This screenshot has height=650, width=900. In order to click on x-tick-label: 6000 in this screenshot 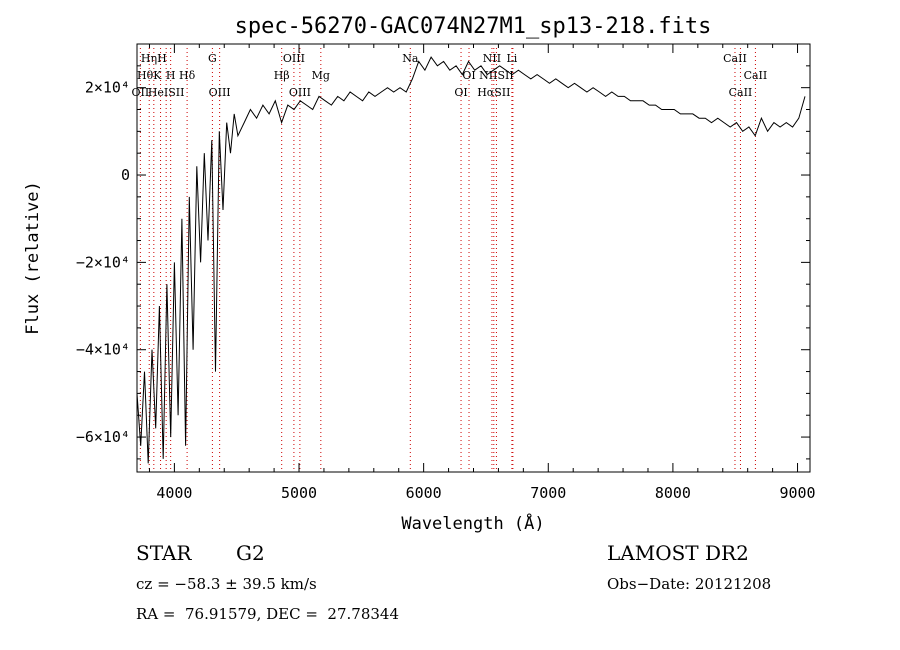, I will do `click(424, 493)`.